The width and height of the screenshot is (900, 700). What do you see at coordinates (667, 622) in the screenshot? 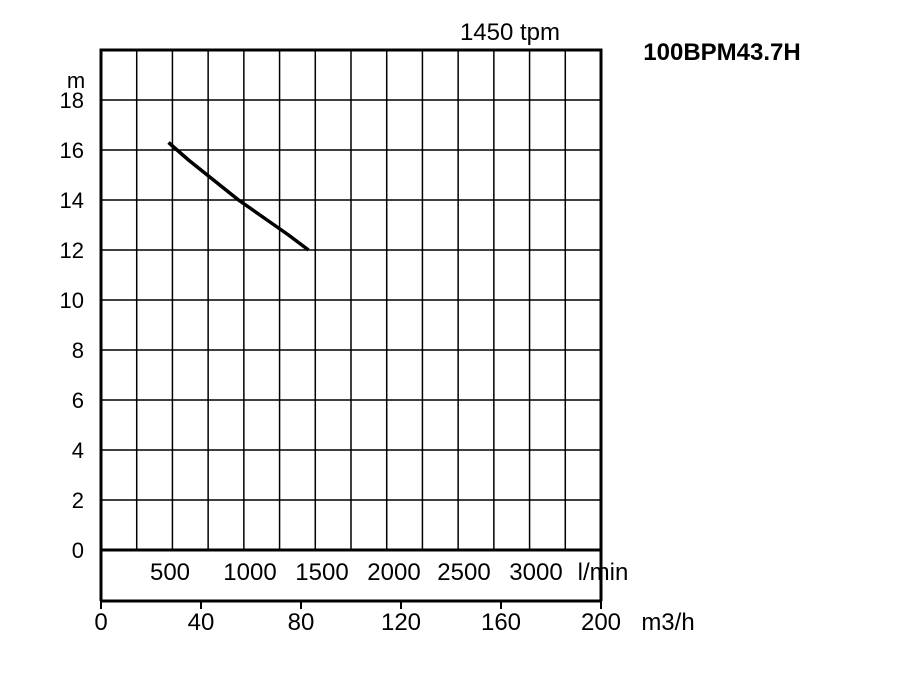
I see `x-axis-label: m3/h` at bounding box center [667, 622].